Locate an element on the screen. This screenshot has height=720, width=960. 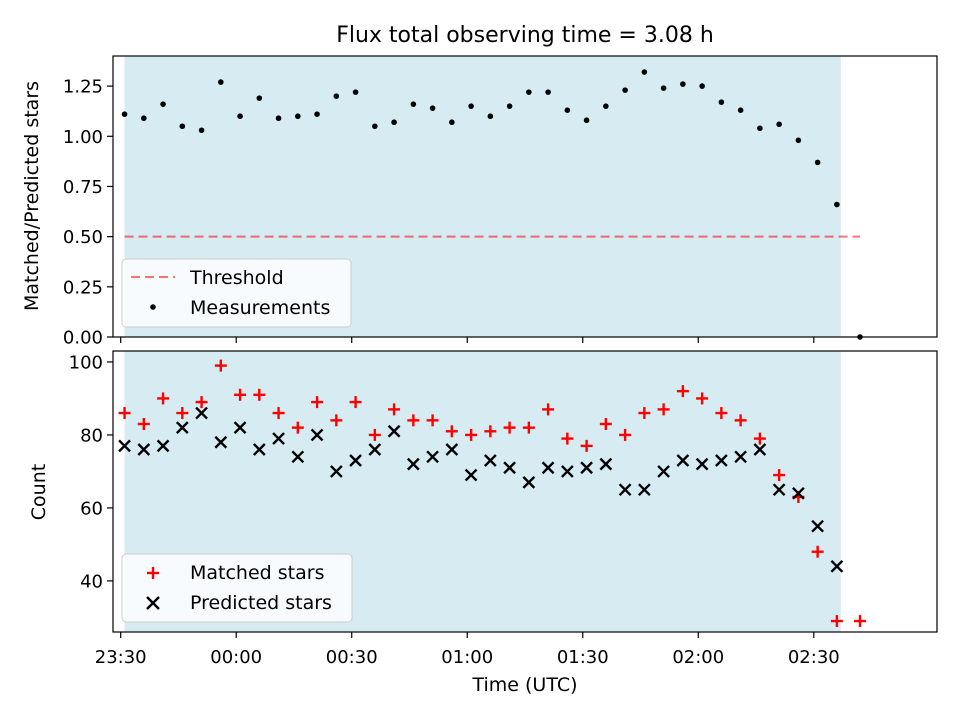
ratio-y-tick-label: 1.25 is located at coordinates (83, 87).